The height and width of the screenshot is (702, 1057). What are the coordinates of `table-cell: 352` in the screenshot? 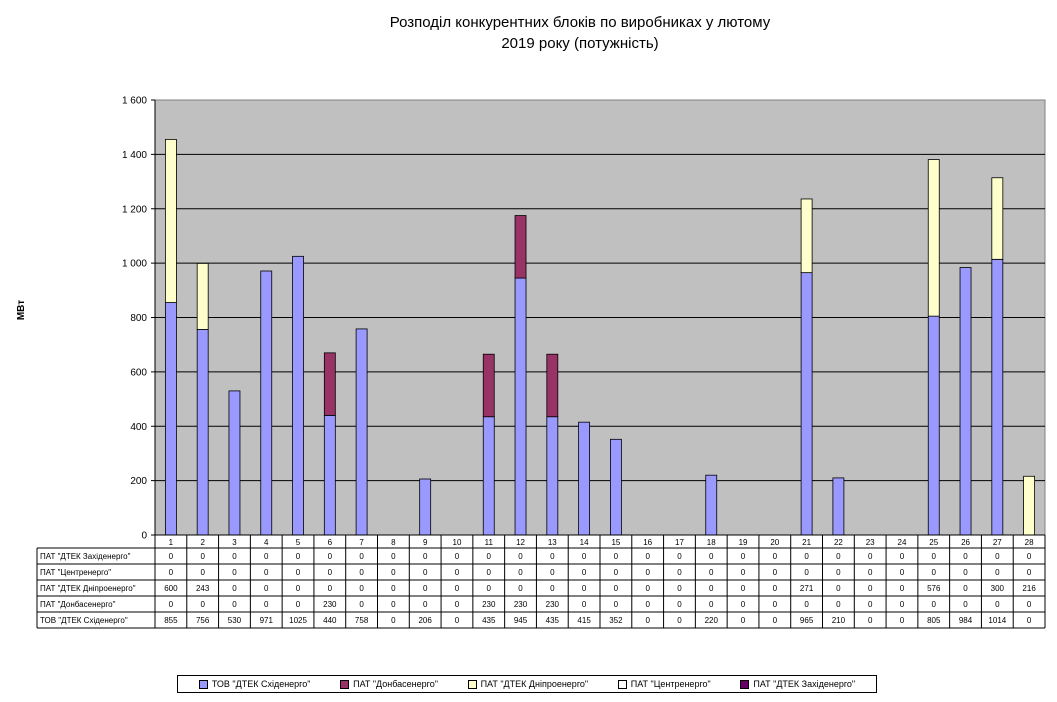 It's located at (616, 620).